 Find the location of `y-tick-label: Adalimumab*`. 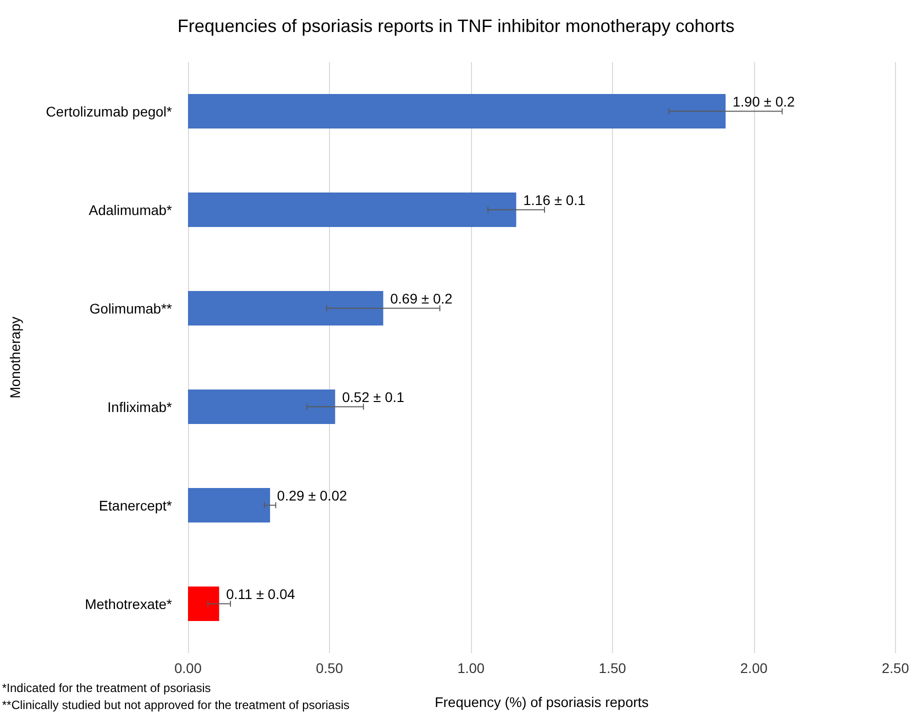

y-tick-label: Adalimumab* is located at coordinates (130, 210).